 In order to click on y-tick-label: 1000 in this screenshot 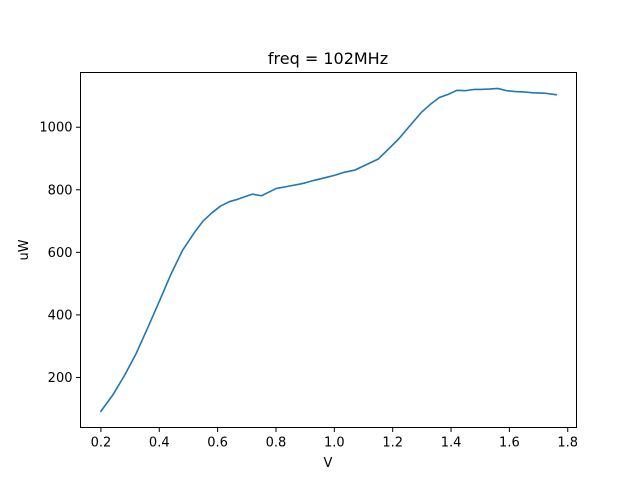, I will do `click(55, 128)`.